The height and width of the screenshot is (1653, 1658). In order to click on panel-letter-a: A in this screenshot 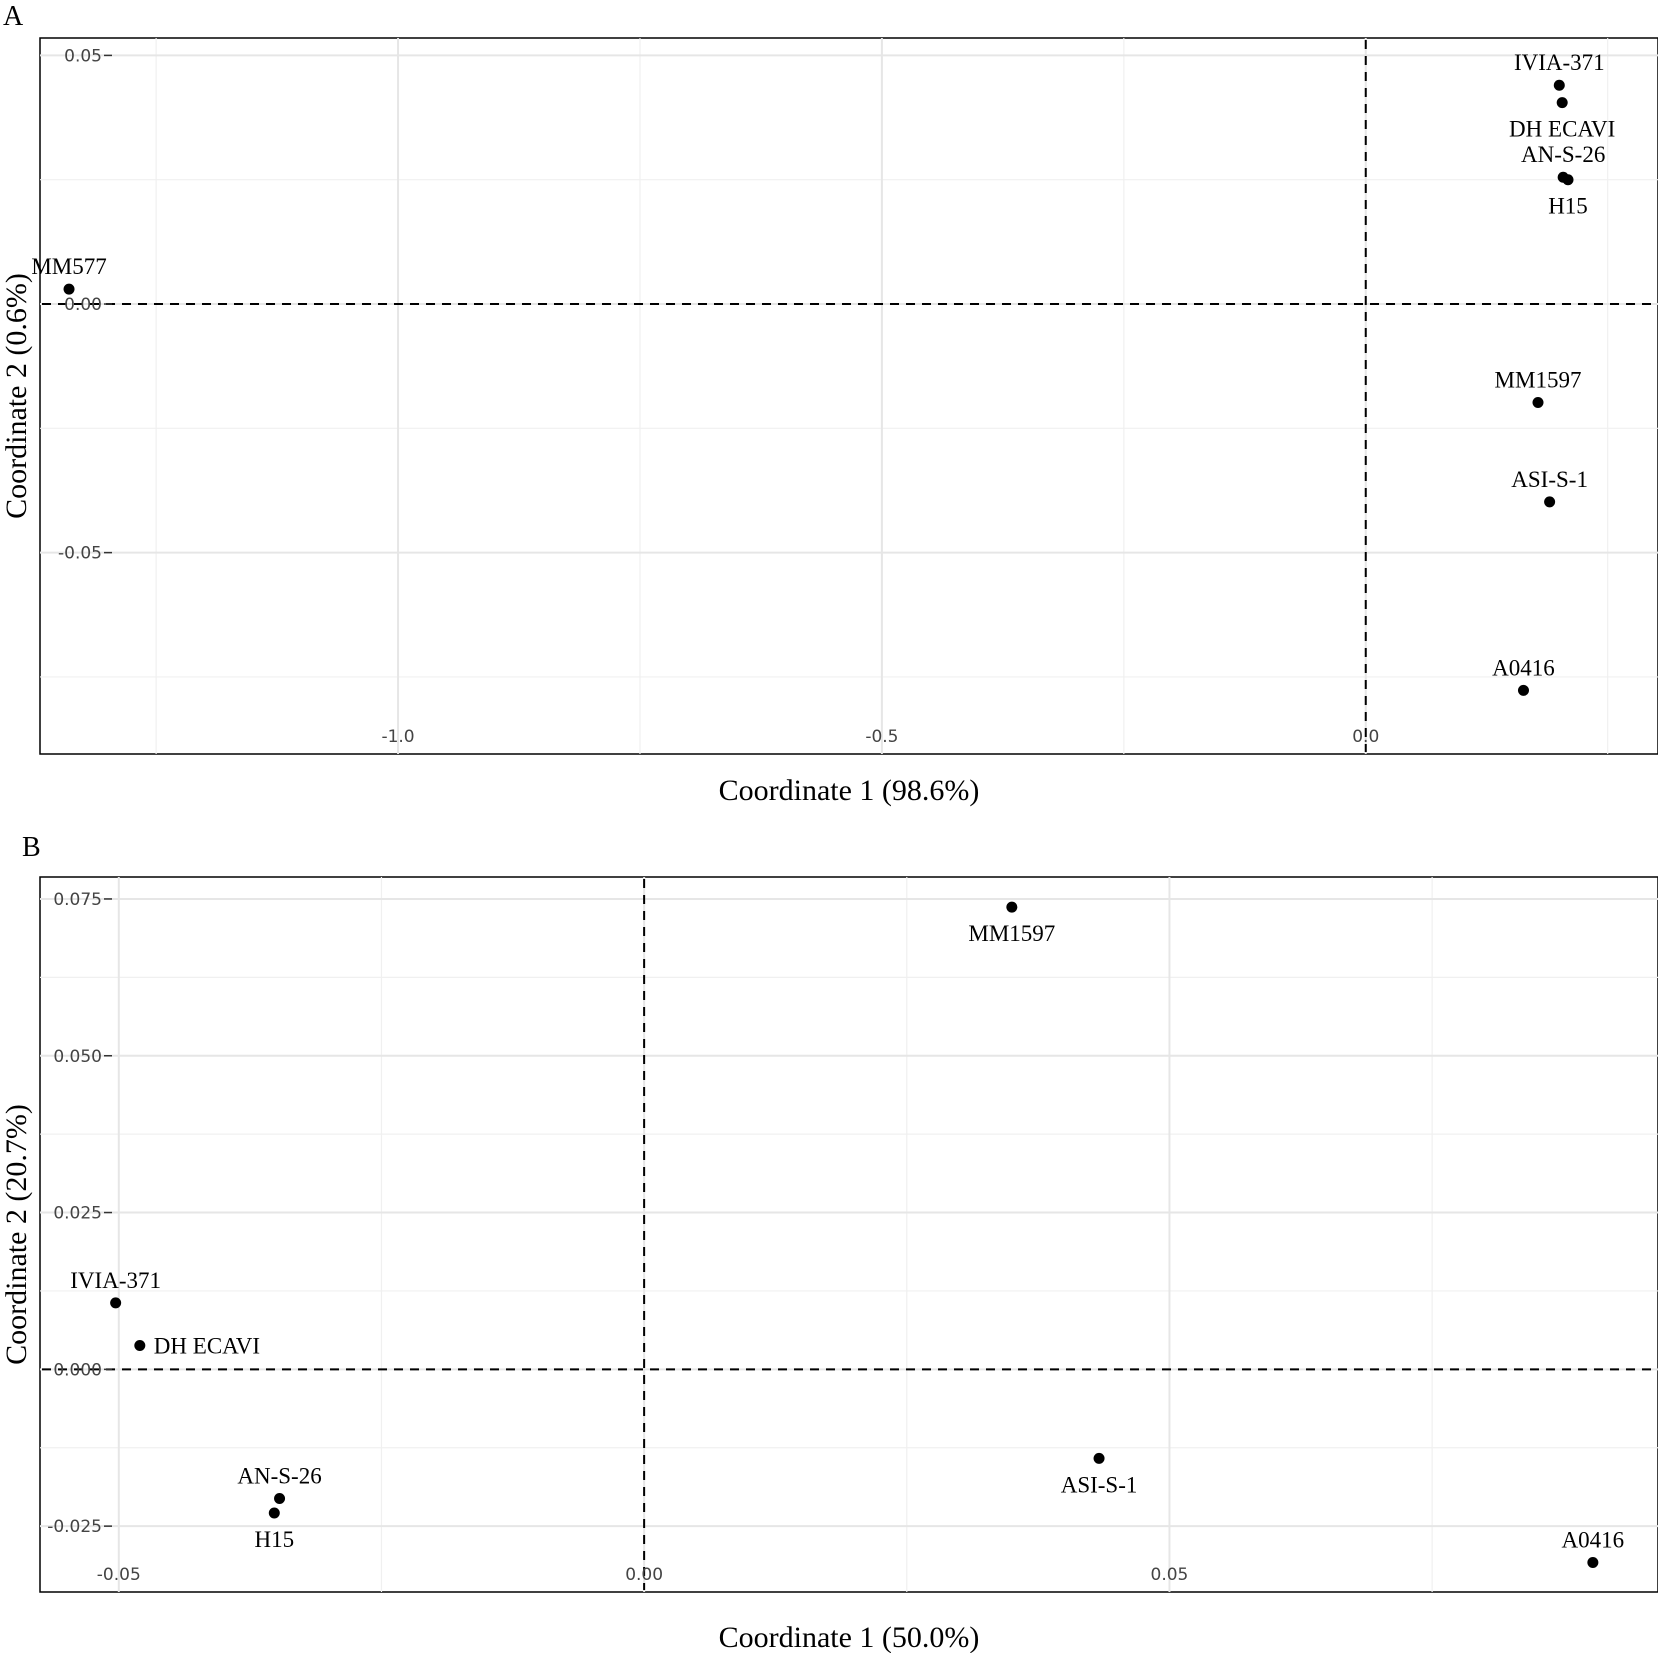, I will do `click(13, 16)`.